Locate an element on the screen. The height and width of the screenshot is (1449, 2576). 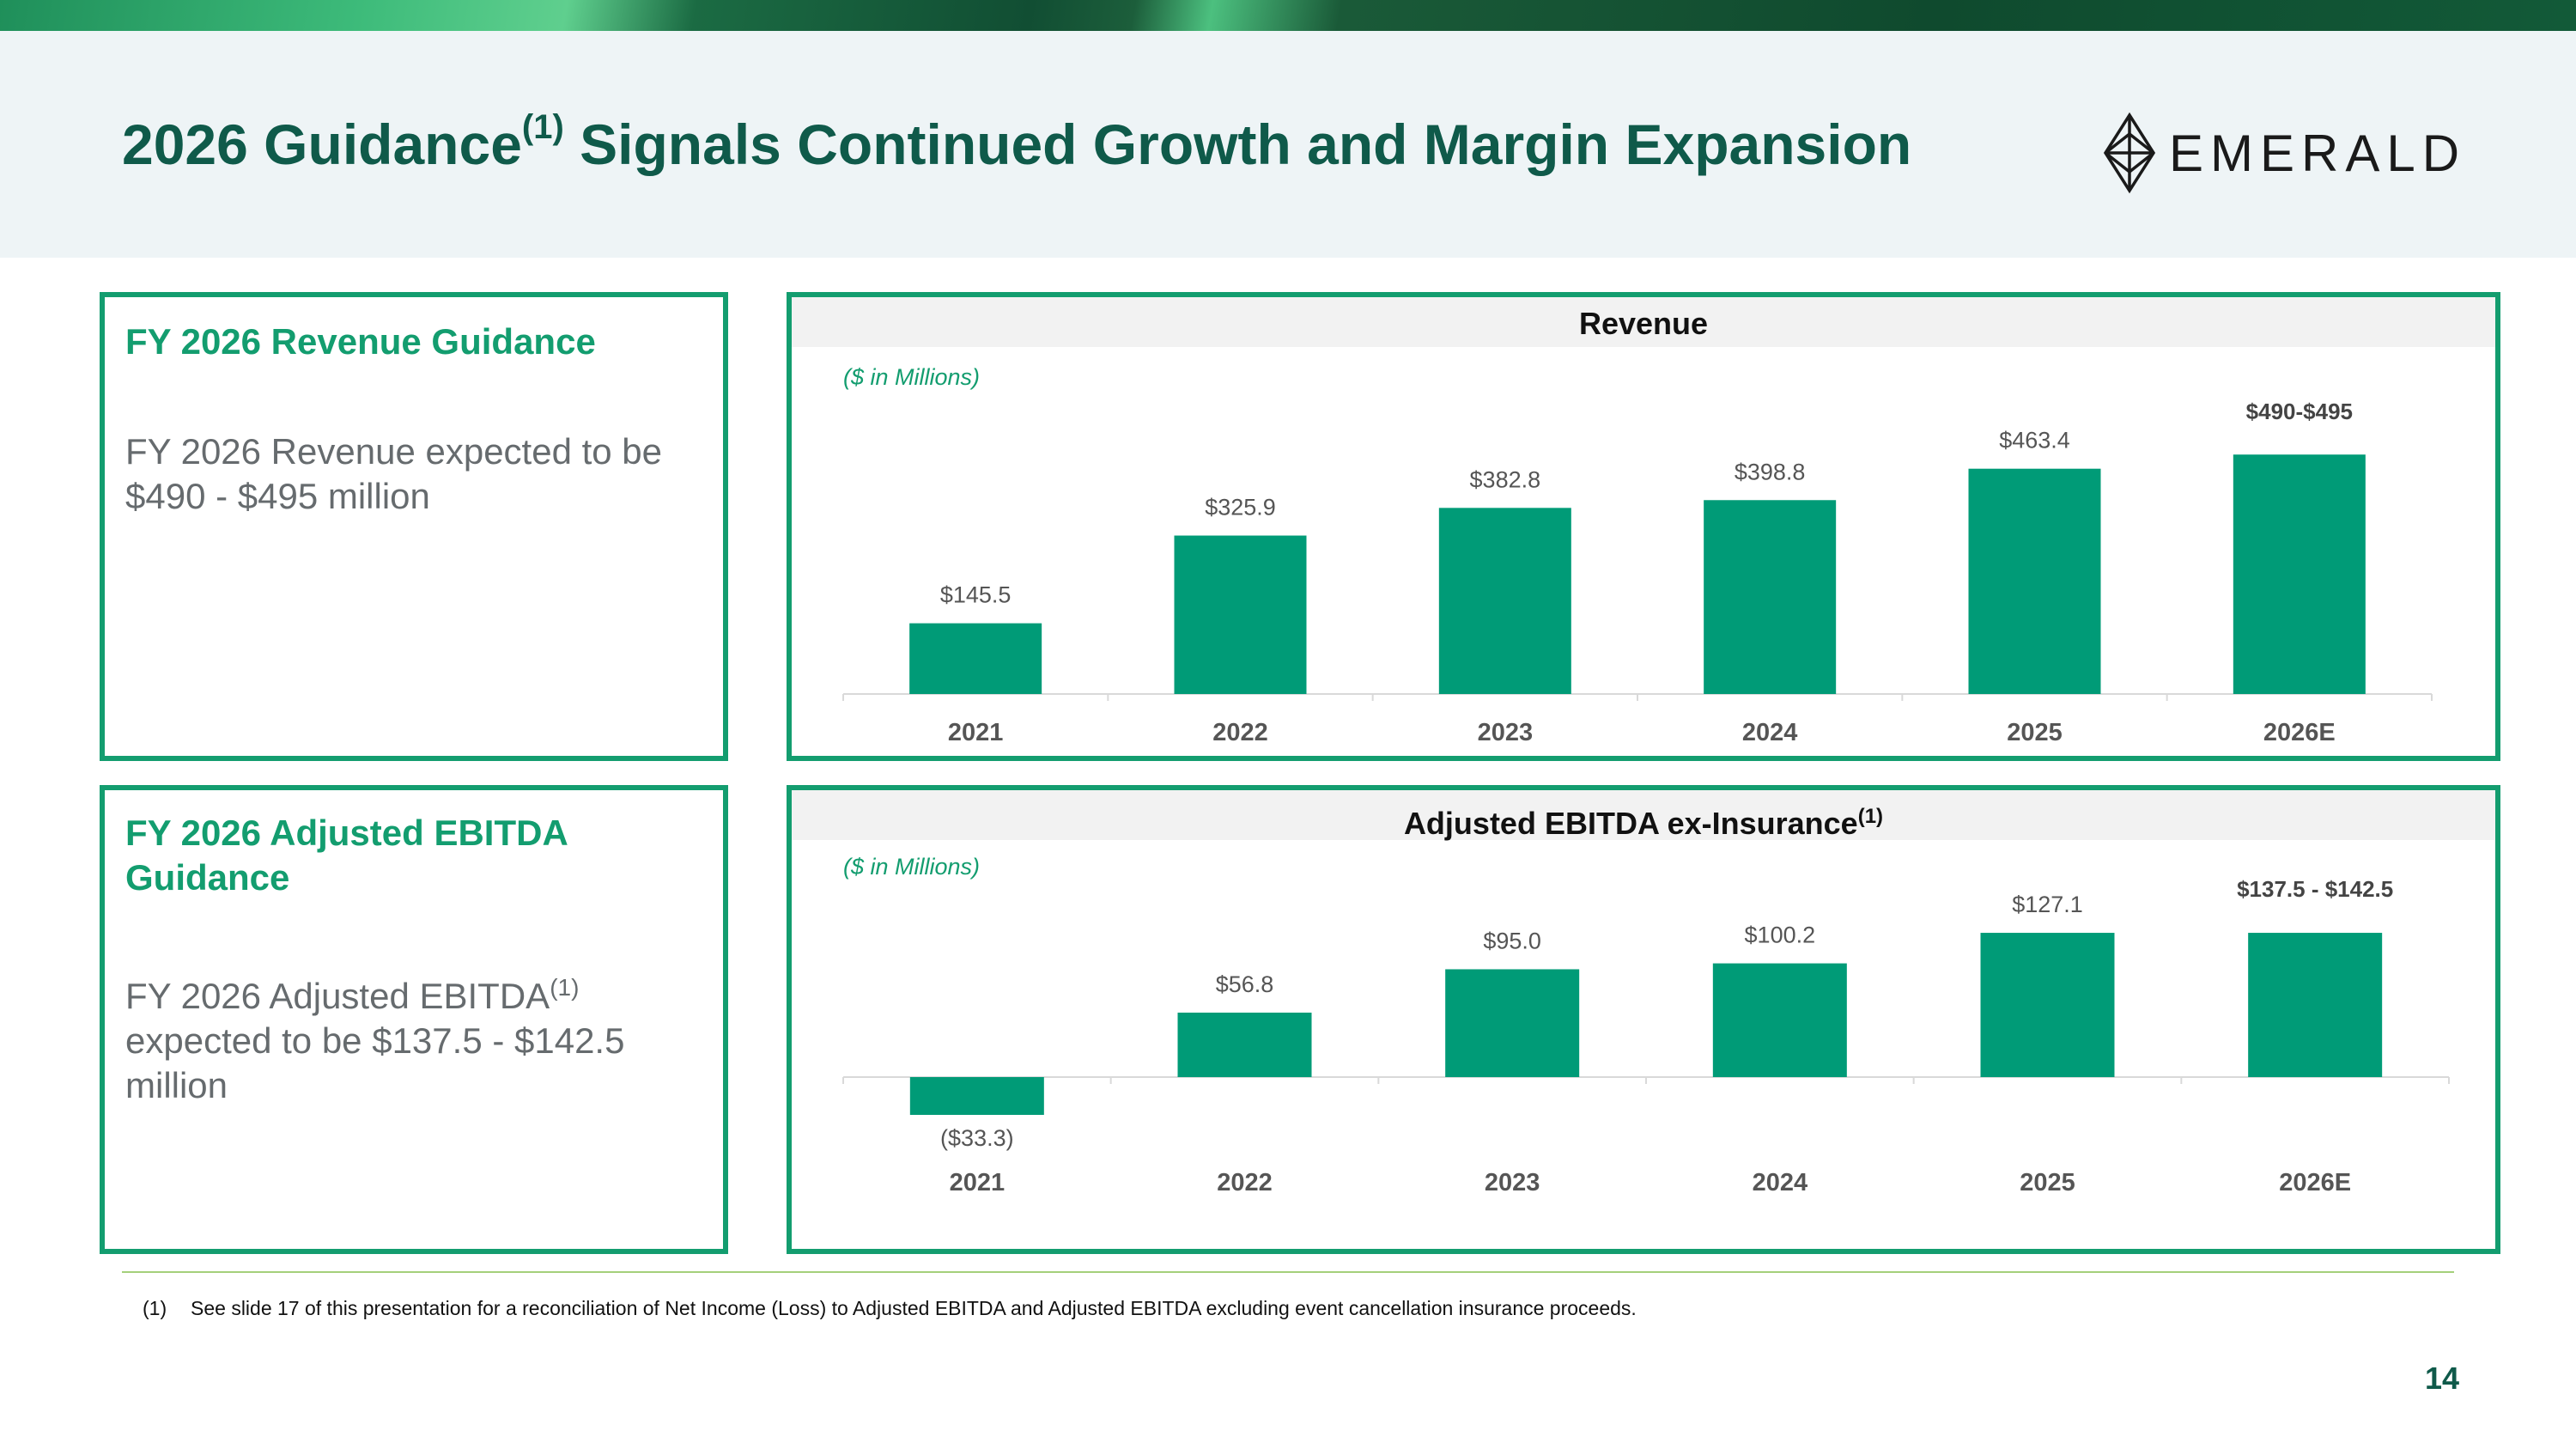
page-number: 14 is located at coordinates (2442, 1378).